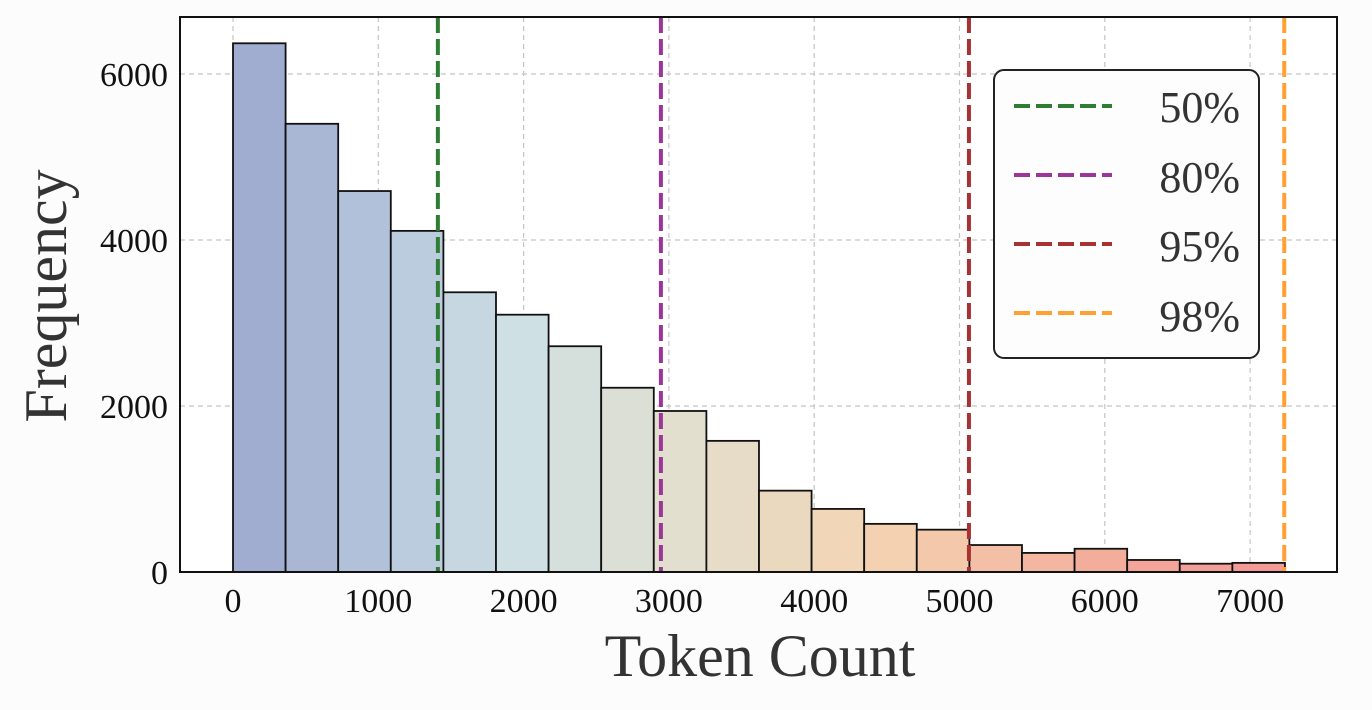  I want to click on legend-item-95: 95%, so click(1127, 246).